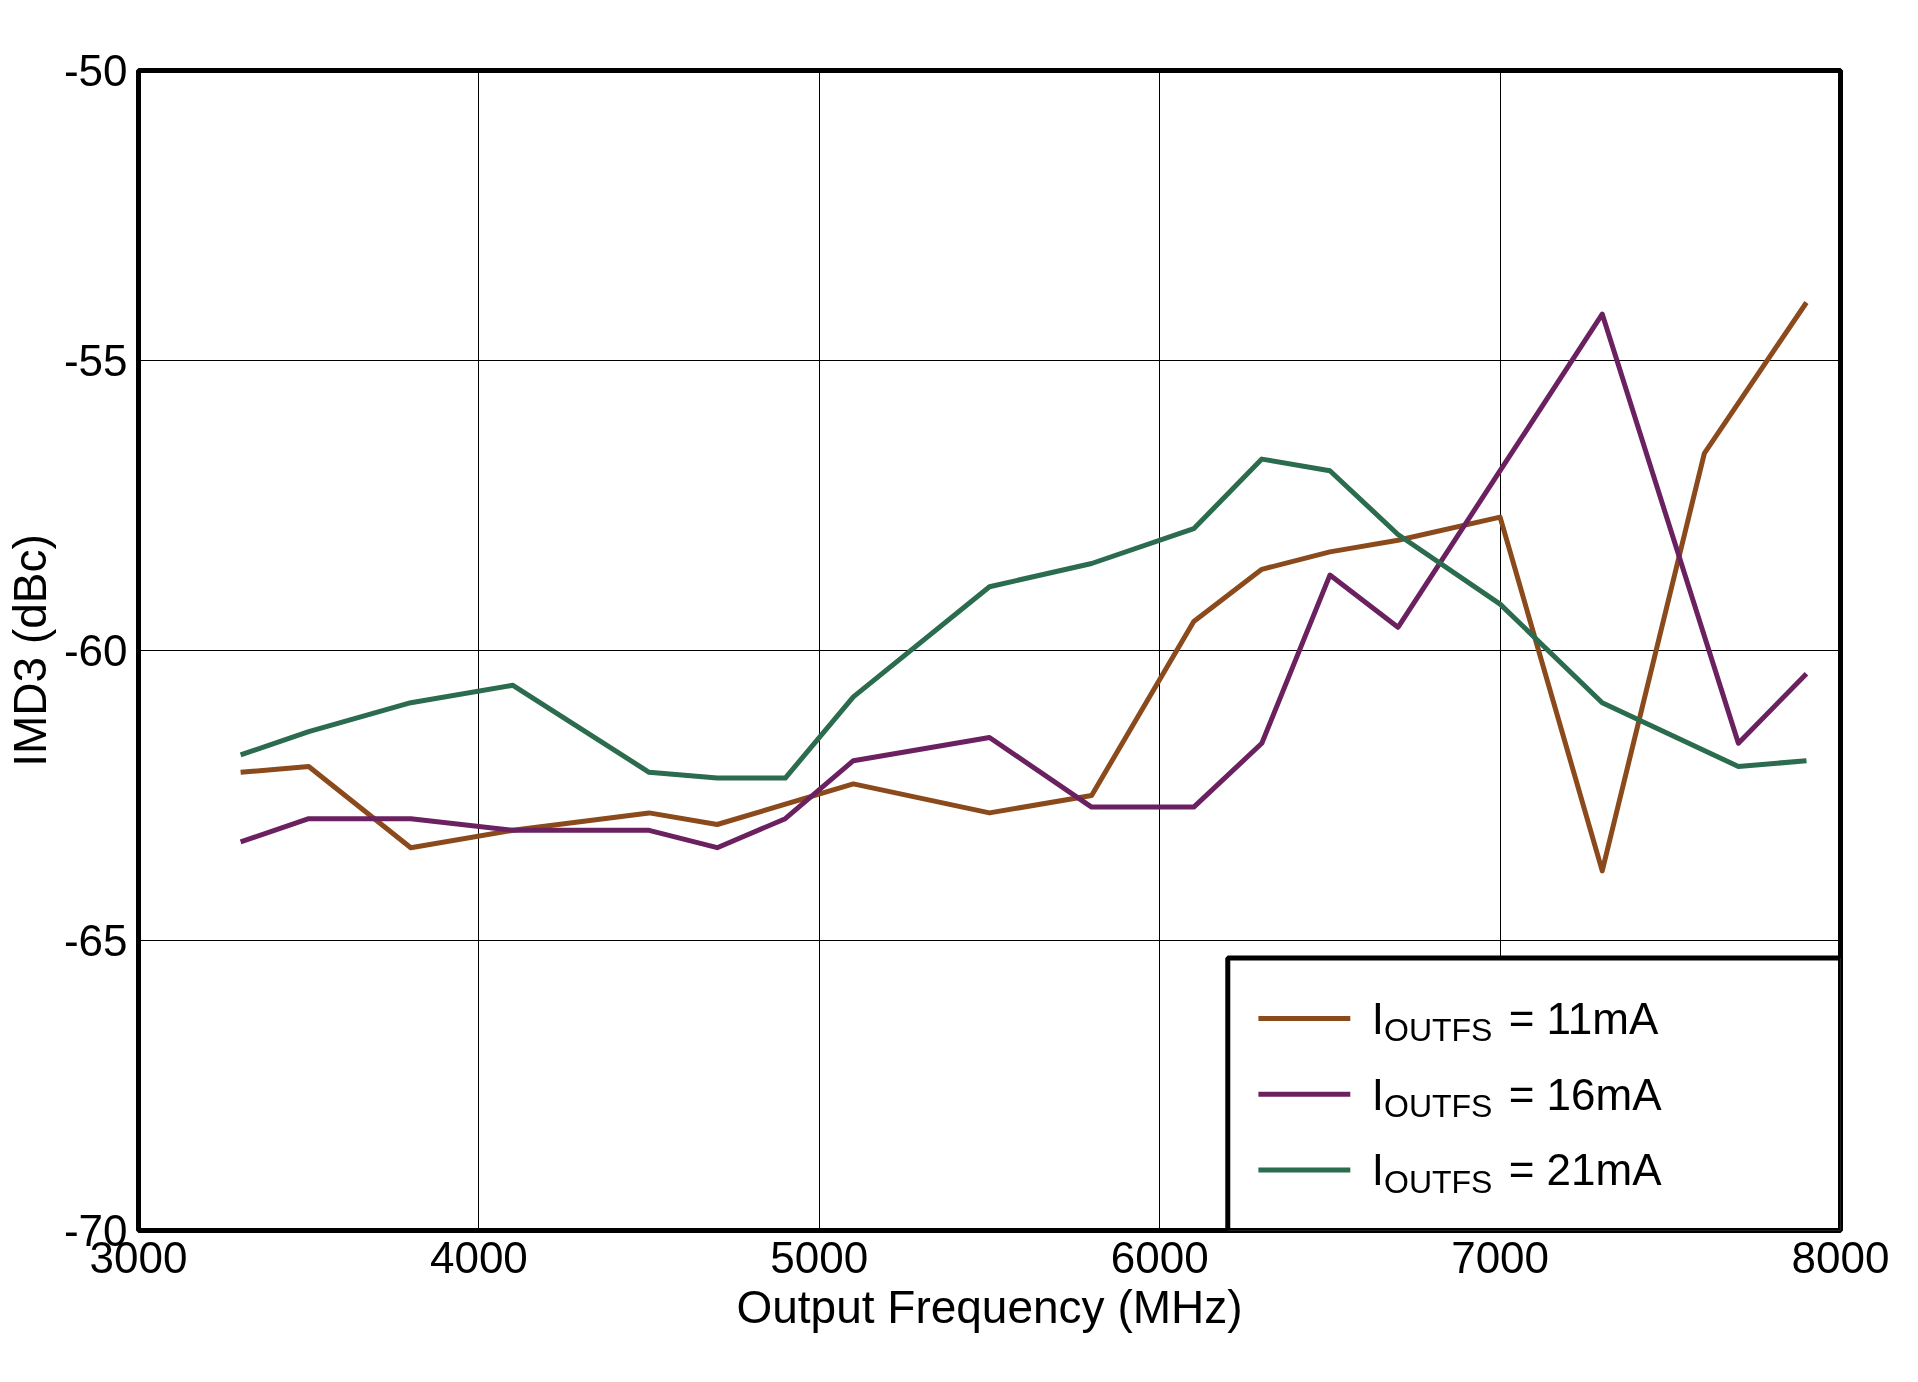  Describe the element at coordinates (95, 940) in the screenshot. I see `y-tick-label: -65` at that location.